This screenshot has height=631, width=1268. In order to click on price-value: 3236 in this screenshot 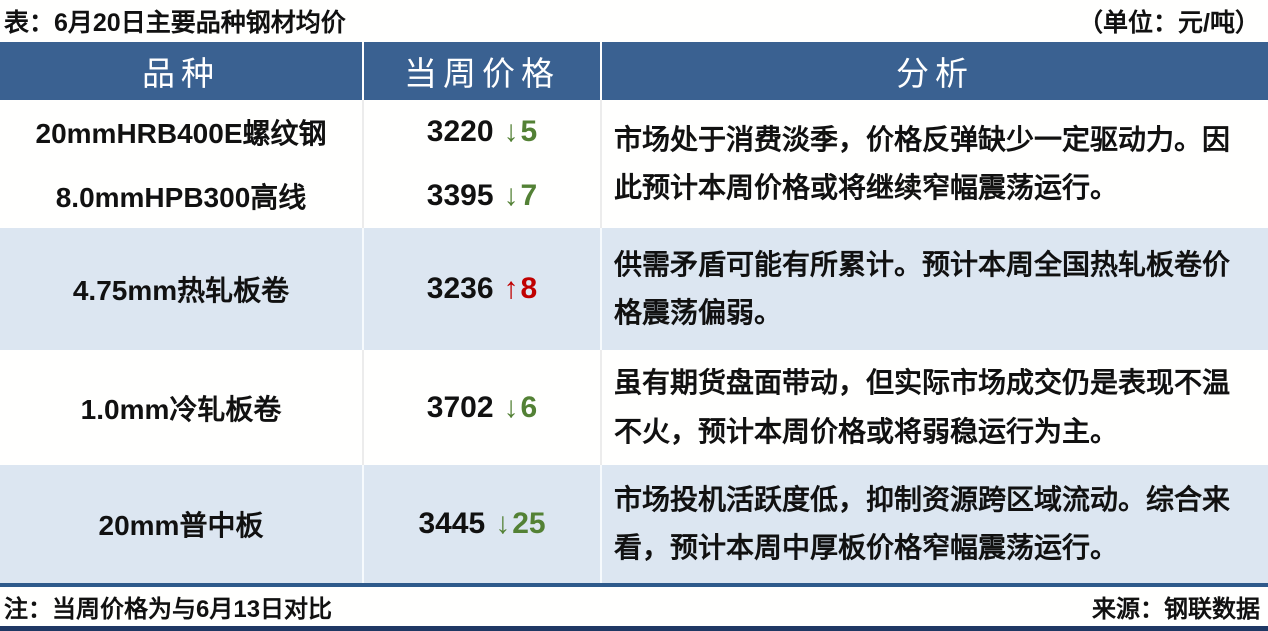, I will do `click(460, 288)`.